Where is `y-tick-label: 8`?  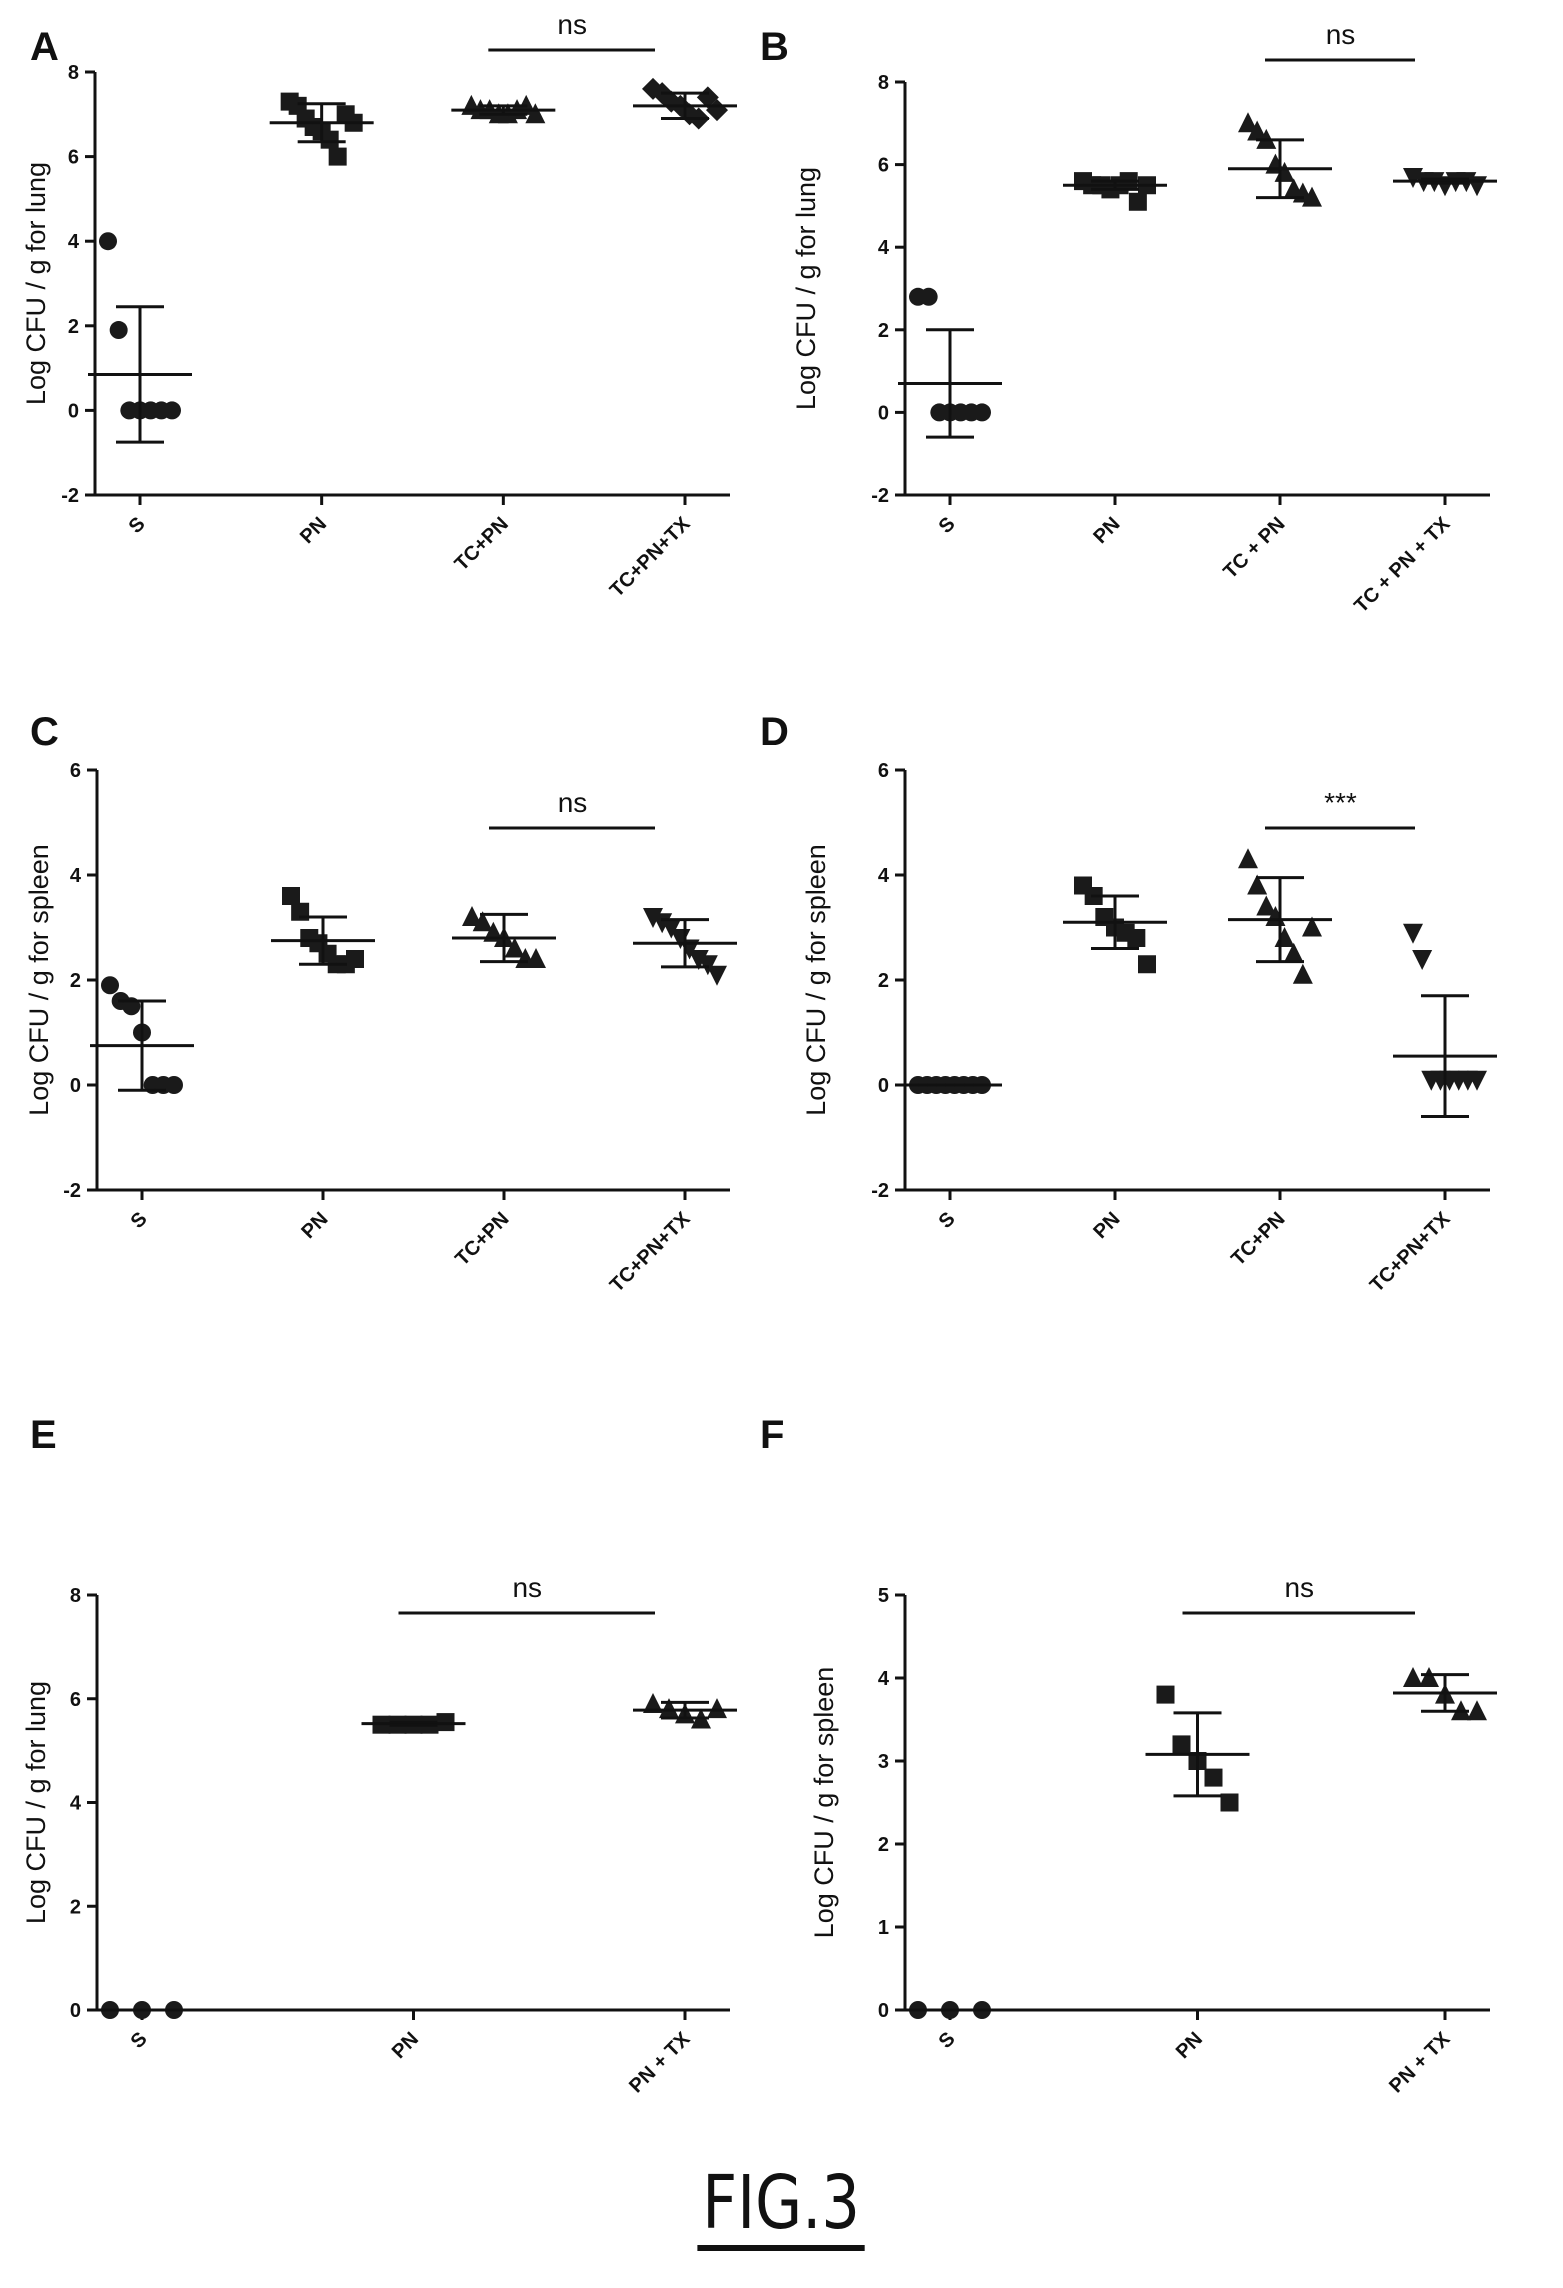 y-tick-label: 8 is located at coordinates (73, 73).